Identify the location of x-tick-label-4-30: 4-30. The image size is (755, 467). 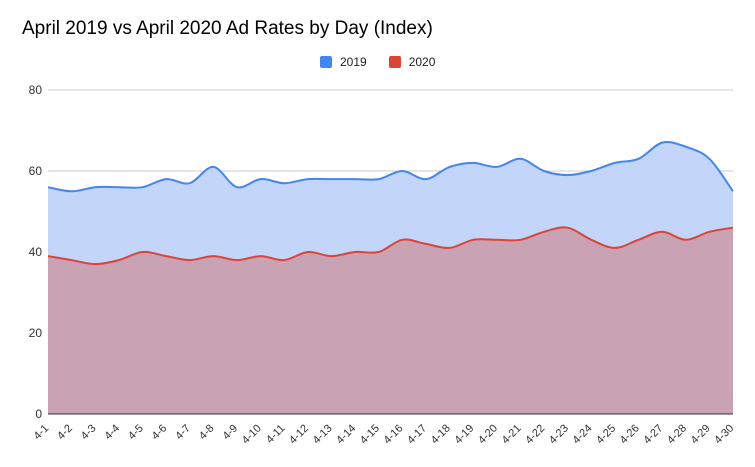
(724, 434).